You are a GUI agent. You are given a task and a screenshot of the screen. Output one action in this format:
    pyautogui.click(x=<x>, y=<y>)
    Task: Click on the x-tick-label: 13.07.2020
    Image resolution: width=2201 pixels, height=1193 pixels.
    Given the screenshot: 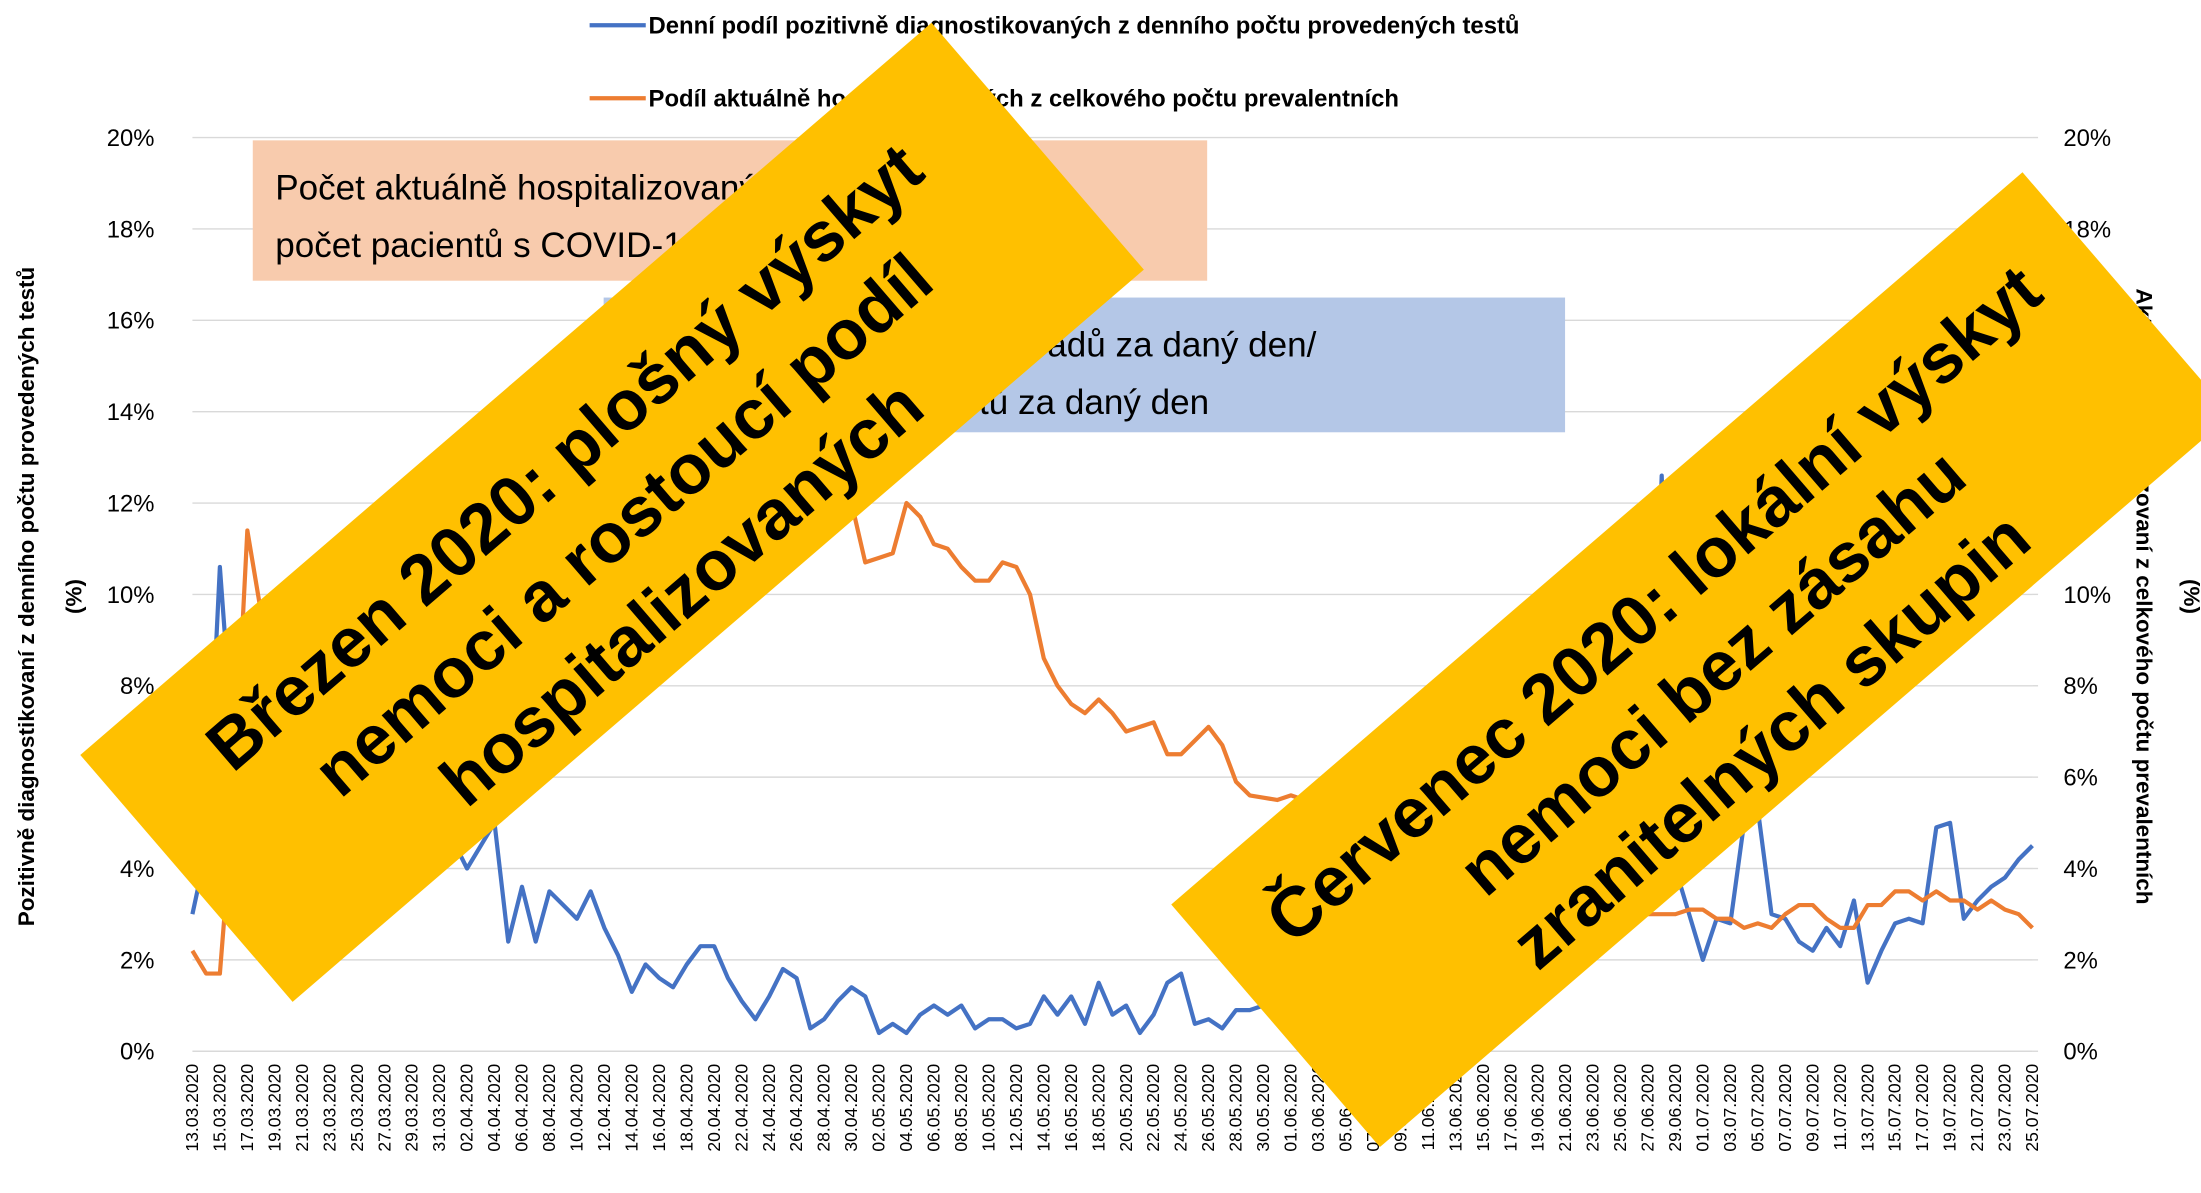 What is the action you would take?
    pyautogui.click(x=1867, y=1108)
    